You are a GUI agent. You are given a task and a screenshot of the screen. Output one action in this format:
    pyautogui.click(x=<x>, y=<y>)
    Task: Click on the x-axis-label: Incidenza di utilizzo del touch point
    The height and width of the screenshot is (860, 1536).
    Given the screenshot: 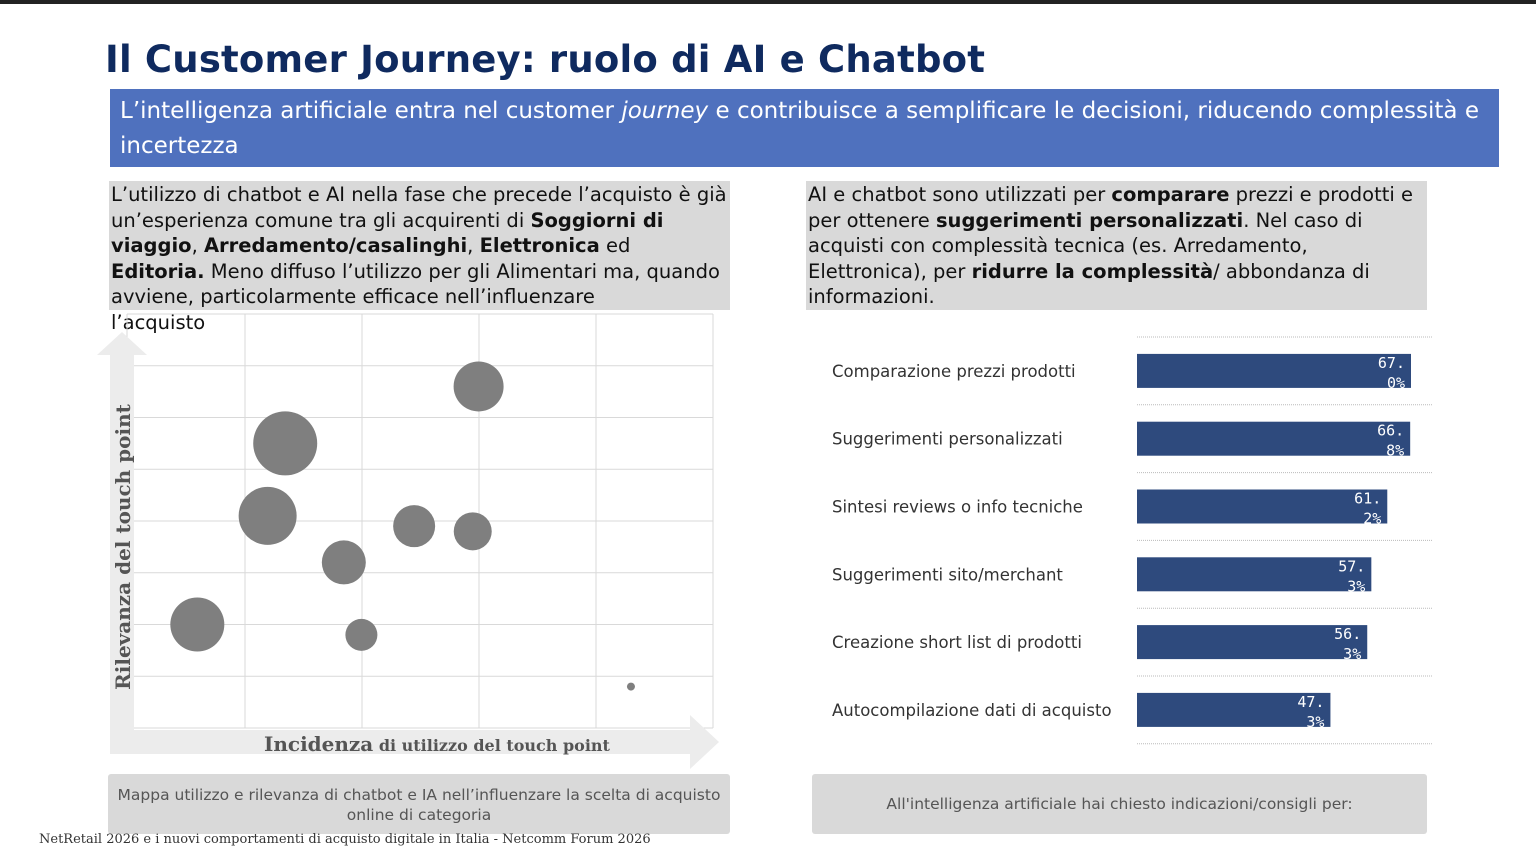 What is the action you would take?
    pyautogui.click(x=437, y=744)
    